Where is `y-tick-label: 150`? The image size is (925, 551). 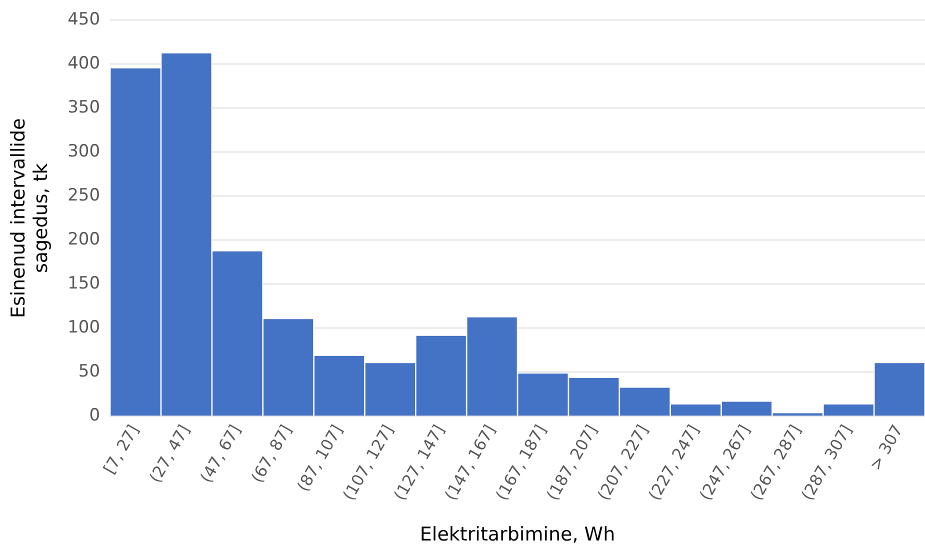
y-tick-label: 150 is located at coordinates (84, 284).